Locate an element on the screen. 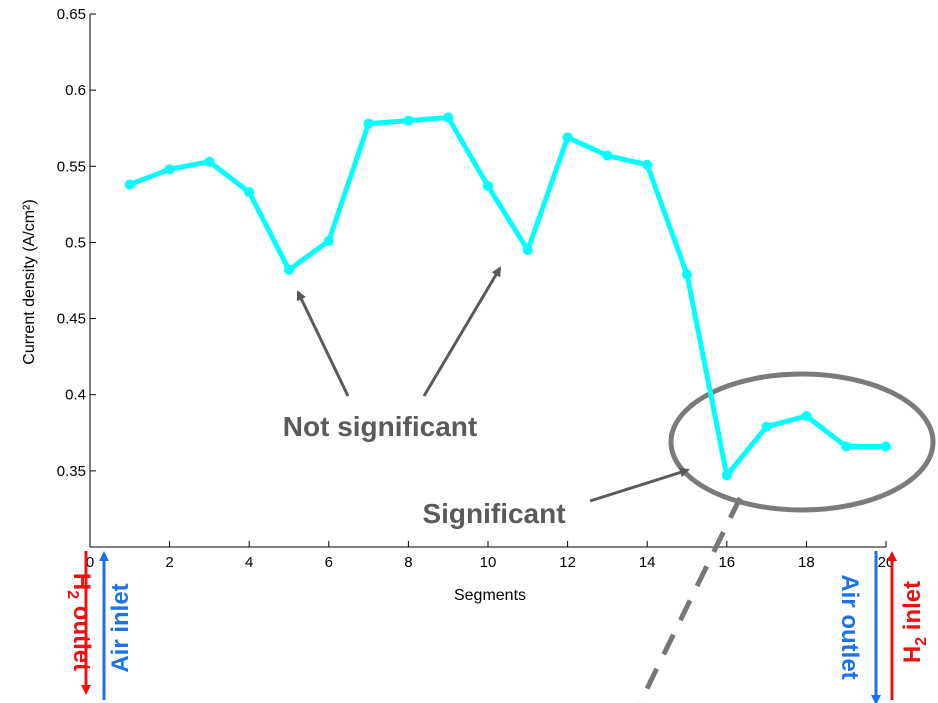 This screenshot has width=938, height=703. y-tick-label: 0.6 is located at coordinates (75, 90).